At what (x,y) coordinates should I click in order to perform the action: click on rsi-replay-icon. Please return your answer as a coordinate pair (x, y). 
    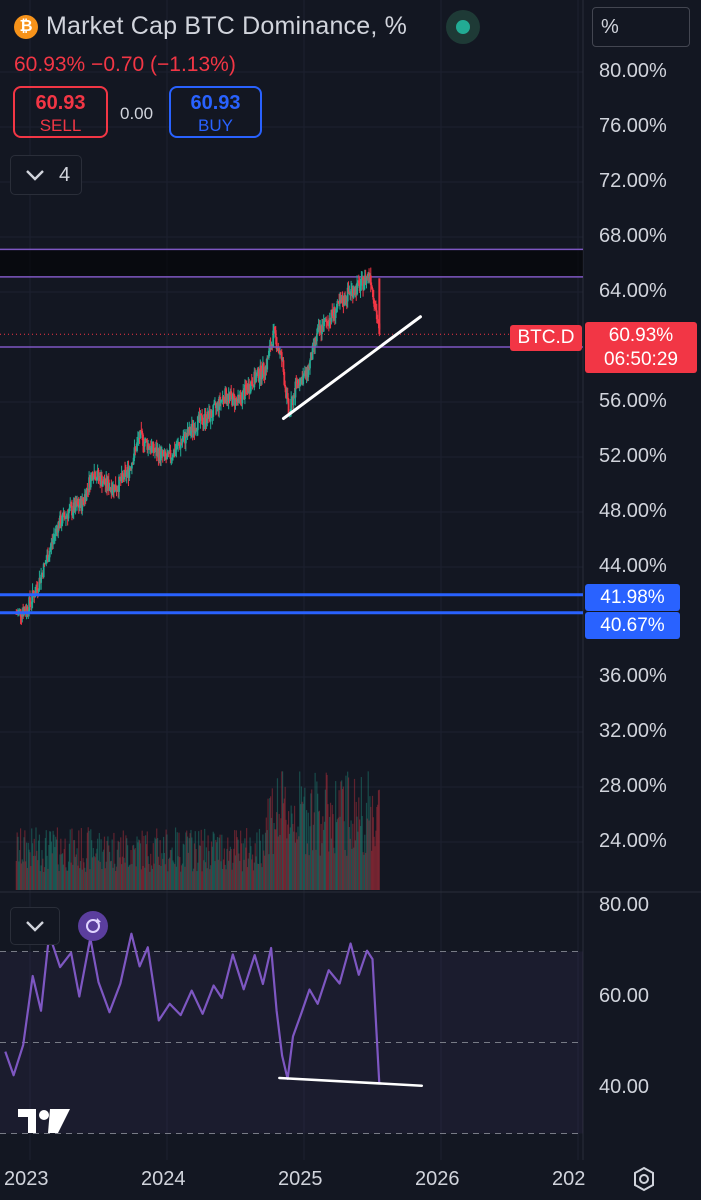
    Looking at the image, I should click on (93, 926).